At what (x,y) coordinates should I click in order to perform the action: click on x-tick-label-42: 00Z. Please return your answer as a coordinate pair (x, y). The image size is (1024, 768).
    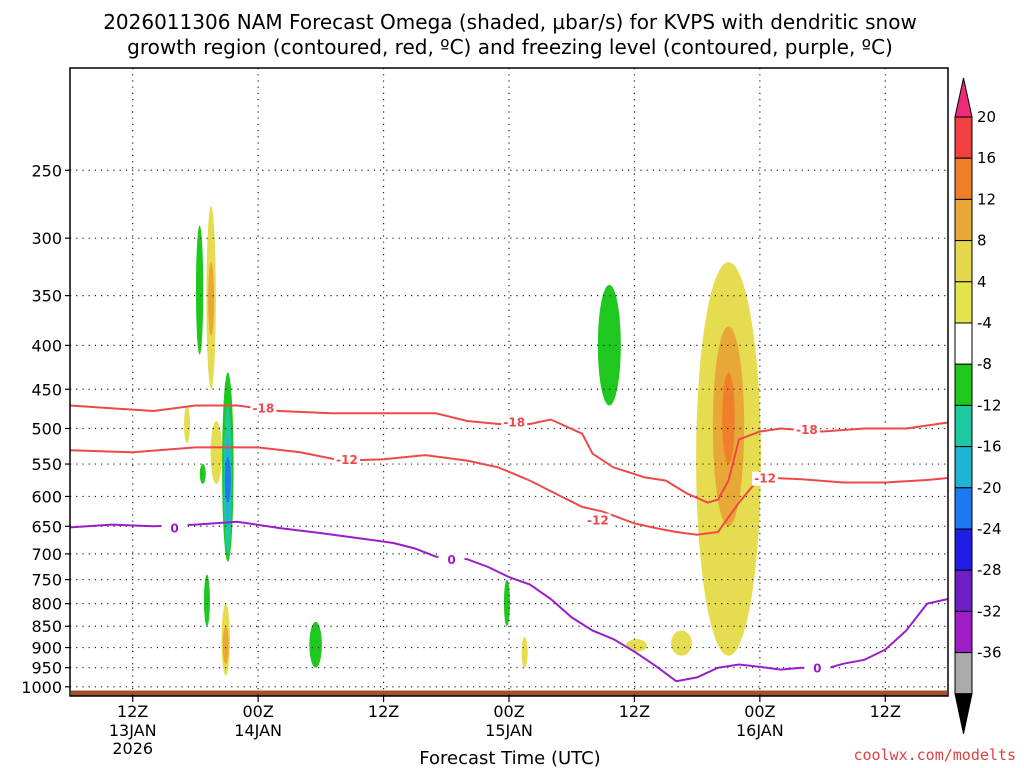
    Looking at the image, I should click on (508, 711).